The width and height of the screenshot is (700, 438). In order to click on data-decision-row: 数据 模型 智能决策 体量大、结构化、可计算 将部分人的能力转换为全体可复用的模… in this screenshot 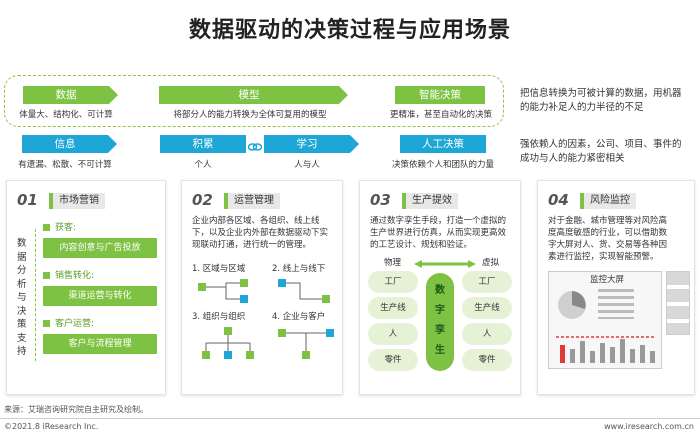, I will do `click(254, 101)`.